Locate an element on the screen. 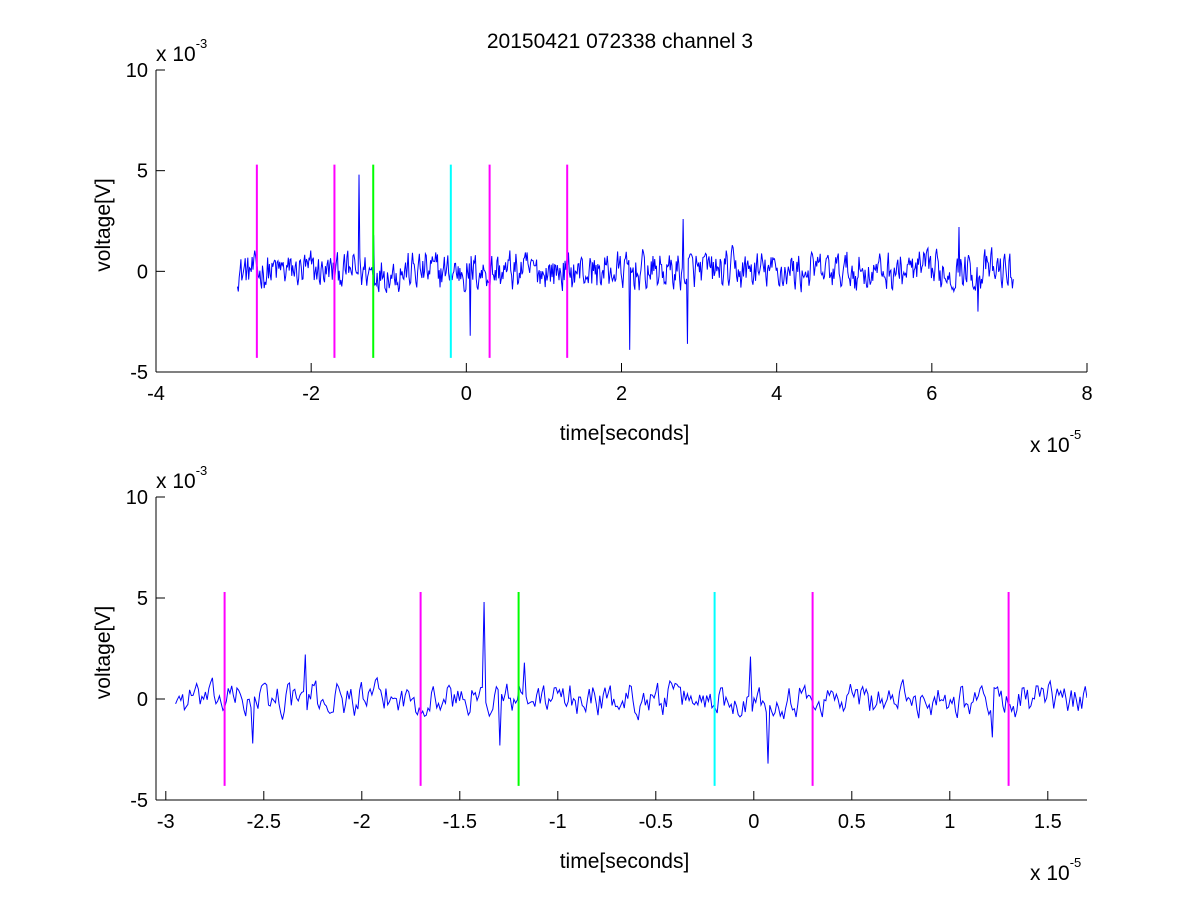 This screenshot has height=901, width=1200. x-tick-label: 6 is located at coordinates (931, 394).